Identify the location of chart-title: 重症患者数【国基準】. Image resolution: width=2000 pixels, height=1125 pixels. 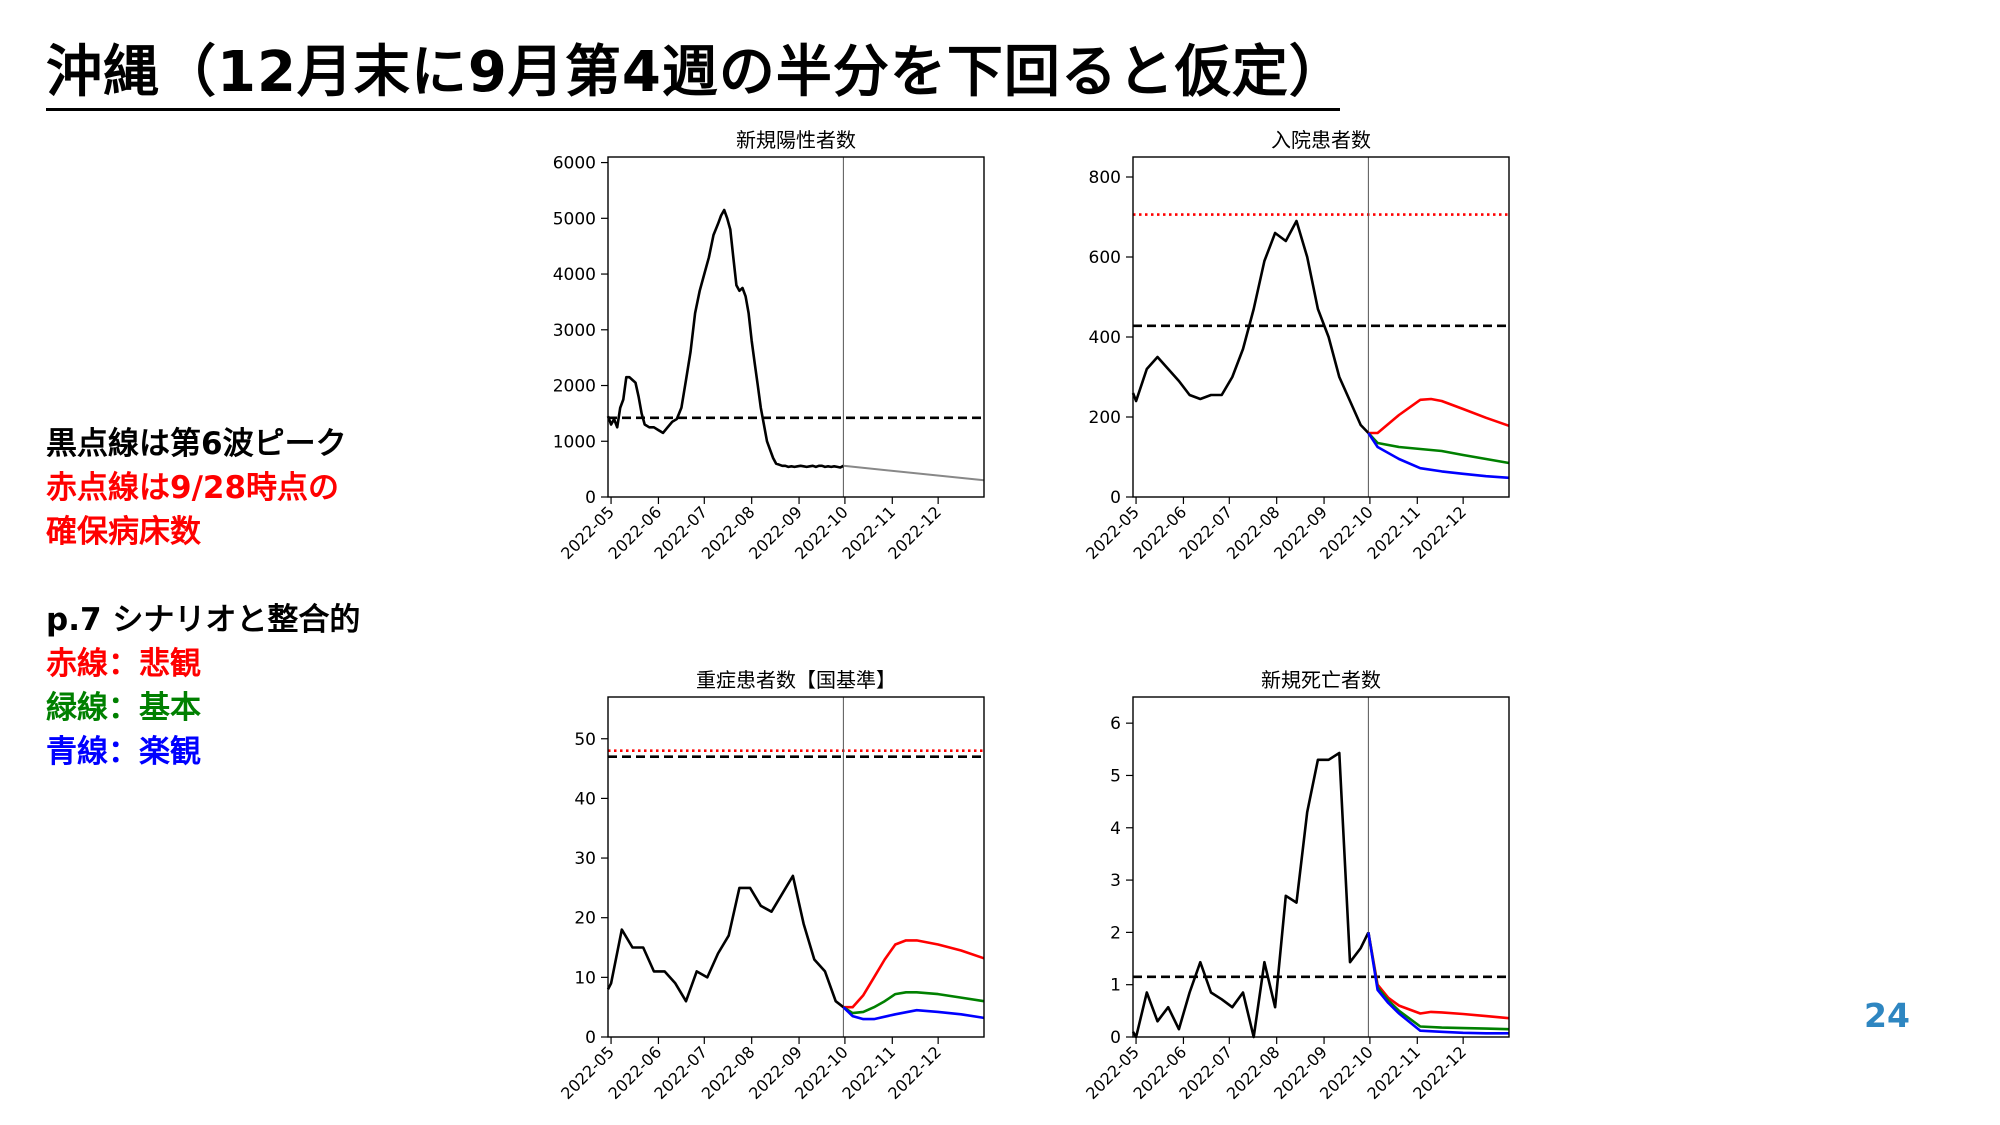
(796, 680).